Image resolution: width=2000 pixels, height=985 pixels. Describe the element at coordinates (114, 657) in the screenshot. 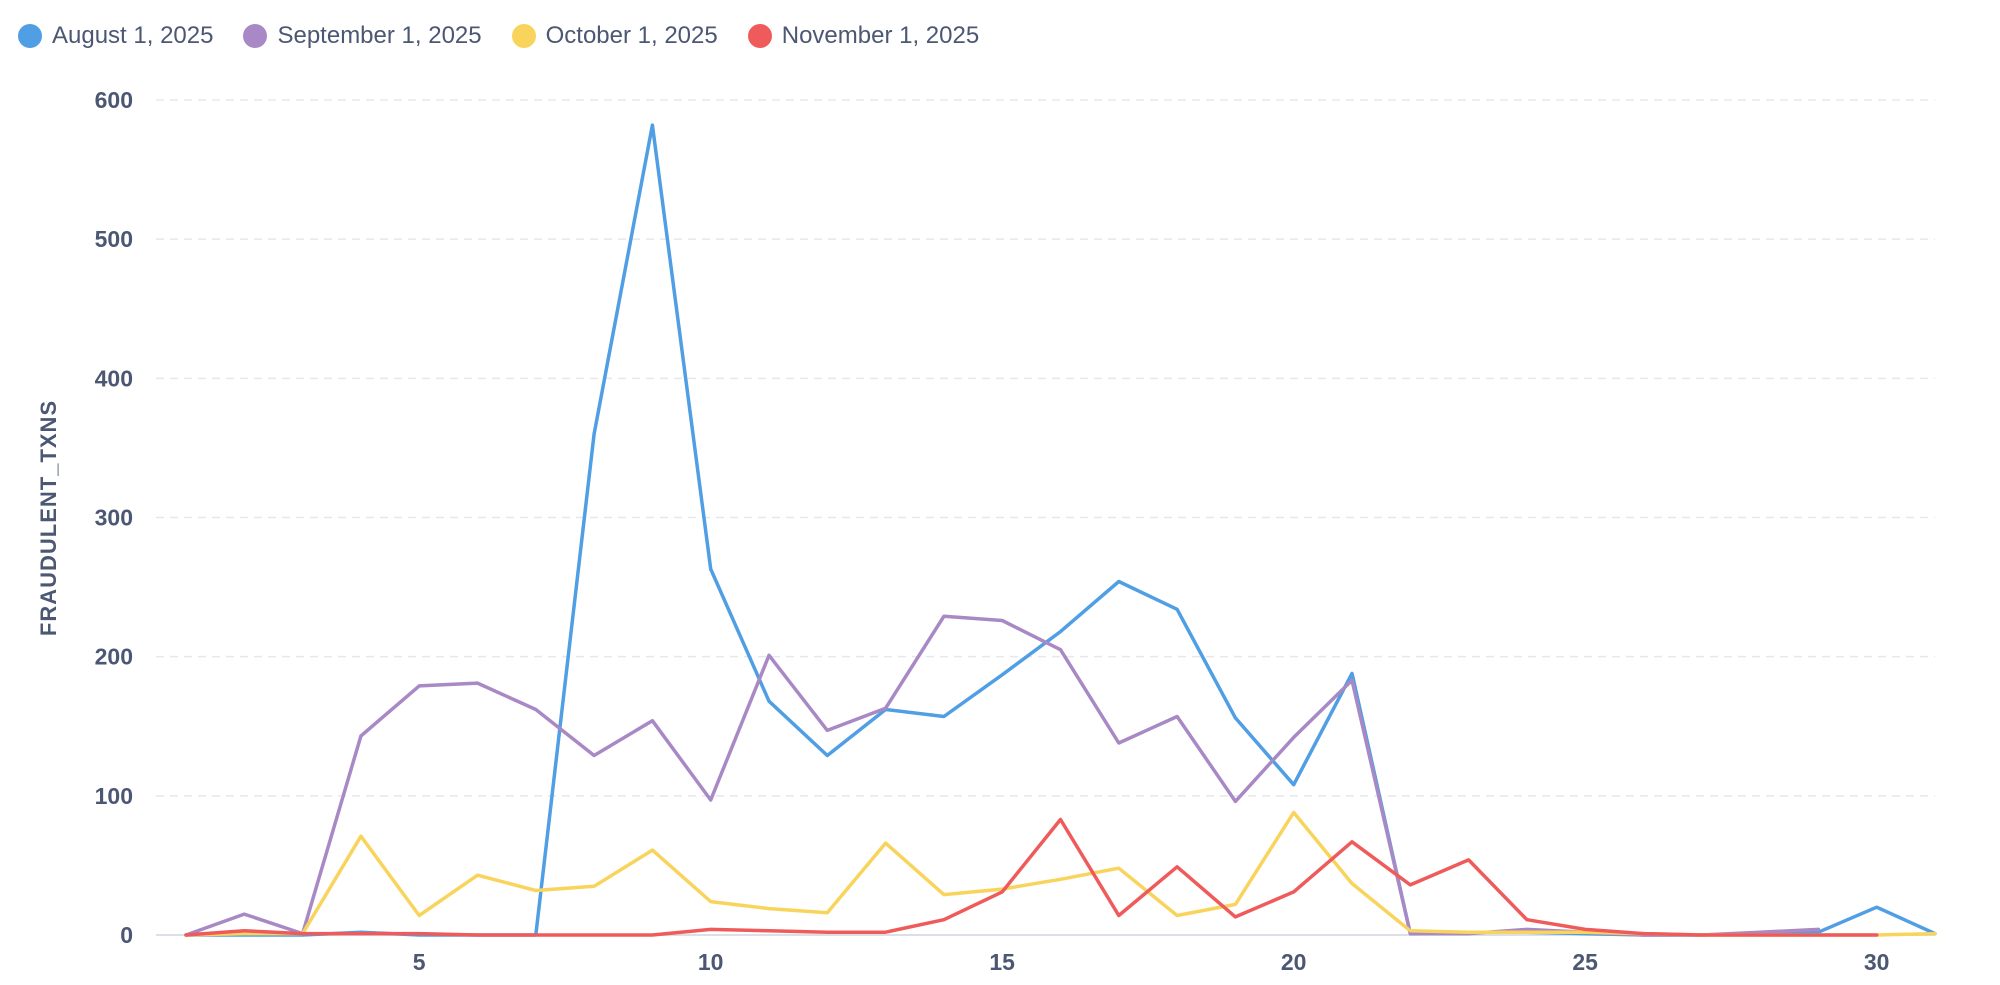

I see `y-tick-label: 200` at that location.